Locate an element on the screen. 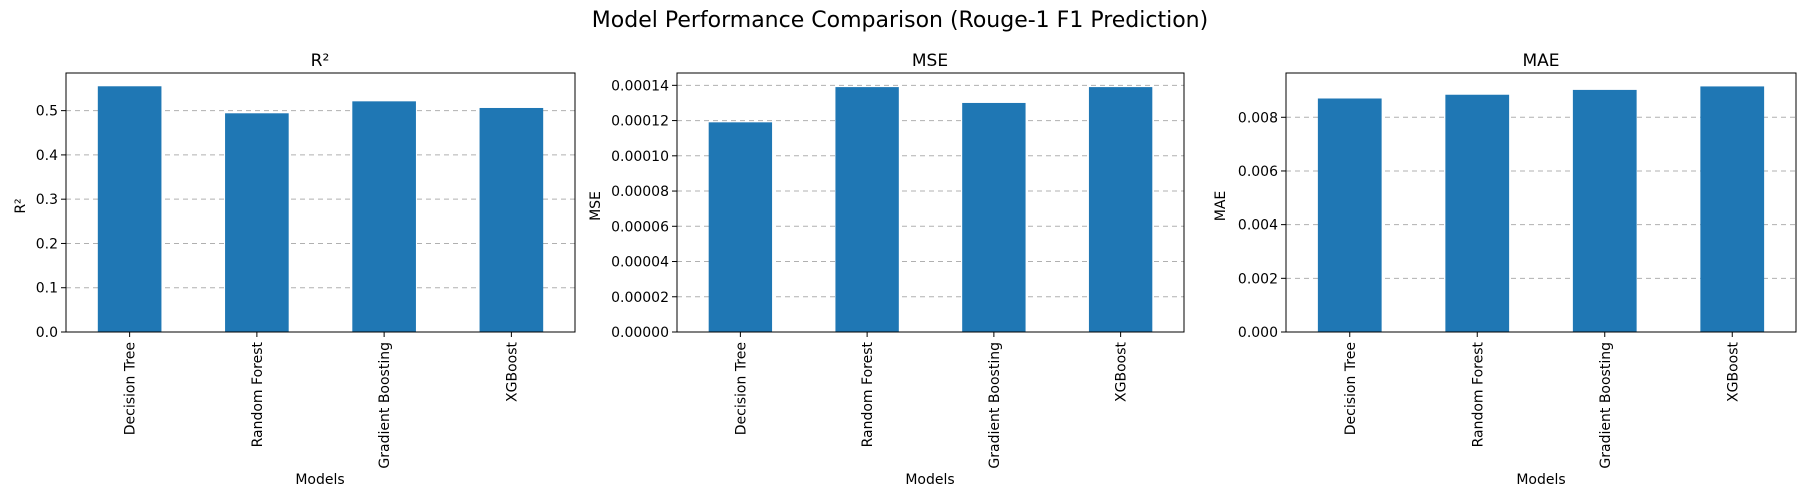 Image resolution: width=1800 pixels, height=500 pixels. y-tick-label: 0.00000 is located at coordinates (640, 333).